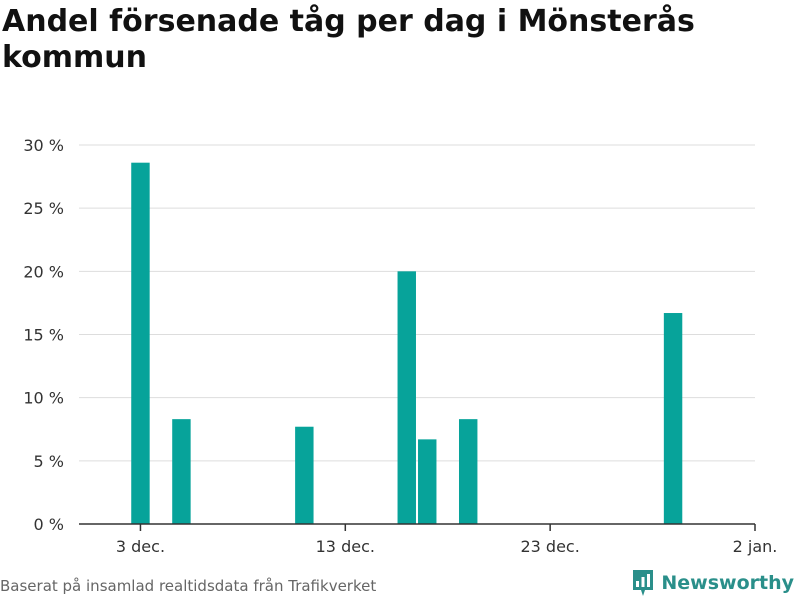 The width and height of the screenshot is (800, 600). Describe the element at coordinates (140, 546) in the screenshot. I see `x-tick-label: 3 dec.` at that location.